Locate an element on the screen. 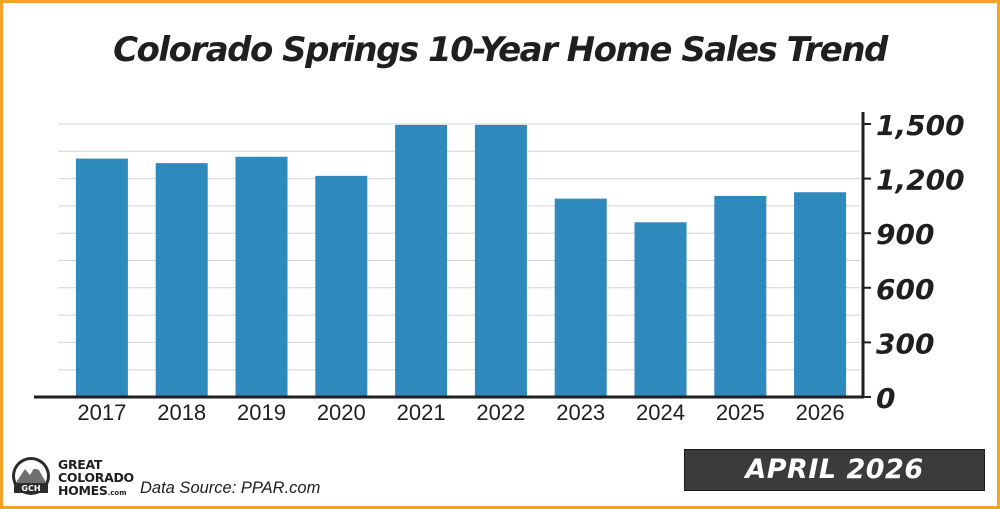  x-tick-label: 2026 is located at coordinates (820, 412).